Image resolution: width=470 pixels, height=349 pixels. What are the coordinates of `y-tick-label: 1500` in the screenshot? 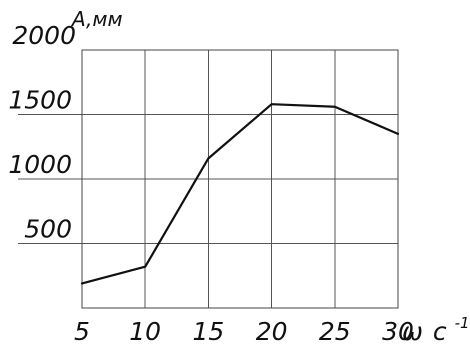 It's located at (40, 100).